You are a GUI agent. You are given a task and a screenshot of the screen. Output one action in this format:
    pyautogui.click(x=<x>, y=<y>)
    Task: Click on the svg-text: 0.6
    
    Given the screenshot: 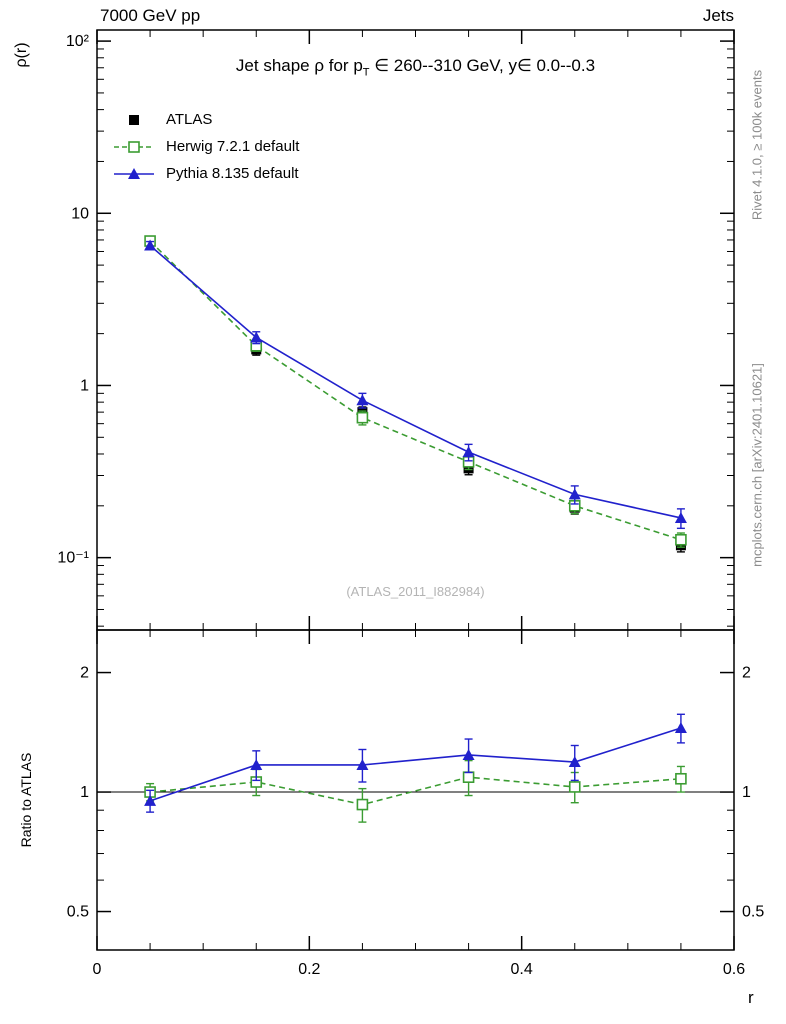 What is the action you would take?
    pyautogui.click(x=734, y=969)
    